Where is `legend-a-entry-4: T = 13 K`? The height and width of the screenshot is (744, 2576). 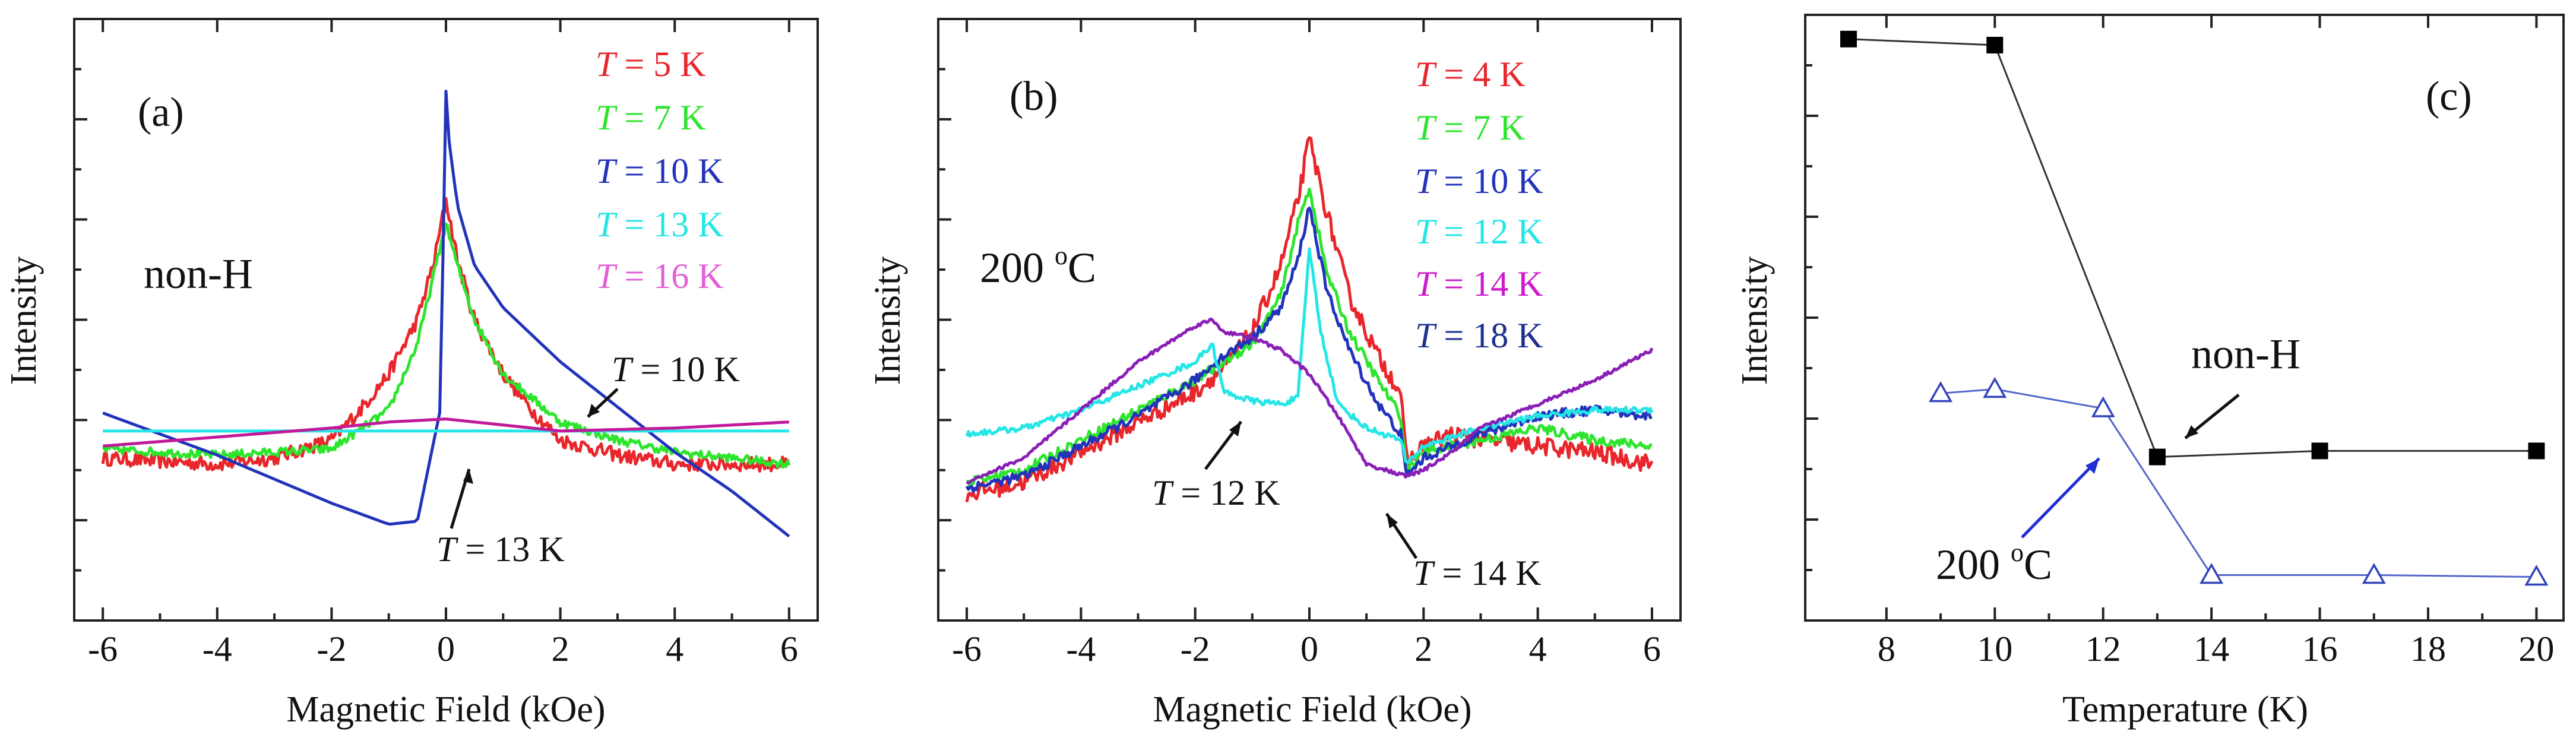
legend-a-entry-4: T = 13 K is located at coordinates (660, 224).